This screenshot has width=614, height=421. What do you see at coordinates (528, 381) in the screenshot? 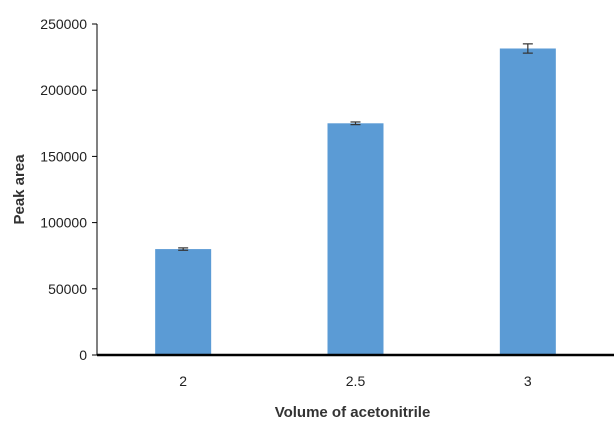
I see `x-tick-label: 3` at bounding box center [528, 381].